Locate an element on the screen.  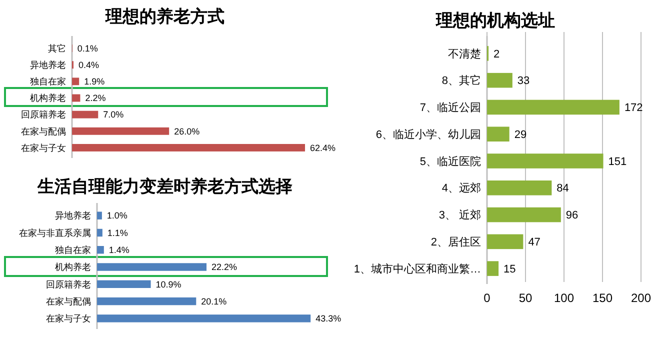
x-tick-label: 50 is located at coordinates (525, 298).